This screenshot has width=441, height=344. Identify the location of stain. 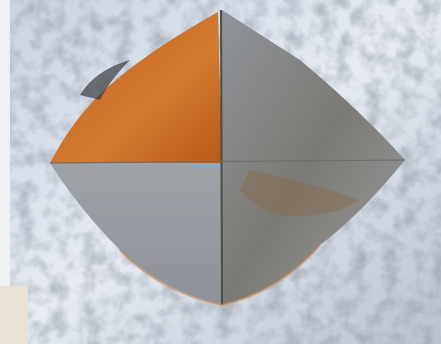
(300, 193).